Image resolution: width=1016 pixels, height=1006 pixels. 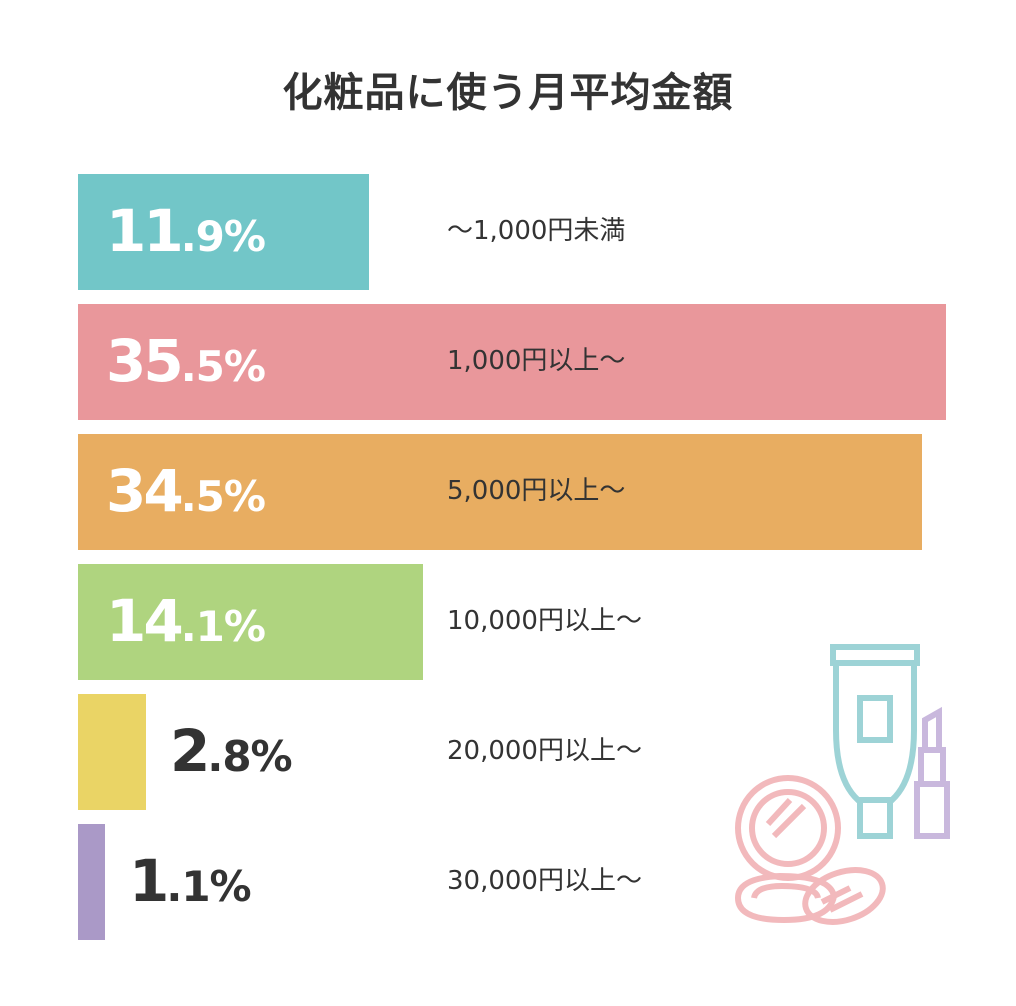 What do you see at coordinates (844, 896) in the screenshot?
I see `makeup-puff-icon` at bounding box center [844, 896].